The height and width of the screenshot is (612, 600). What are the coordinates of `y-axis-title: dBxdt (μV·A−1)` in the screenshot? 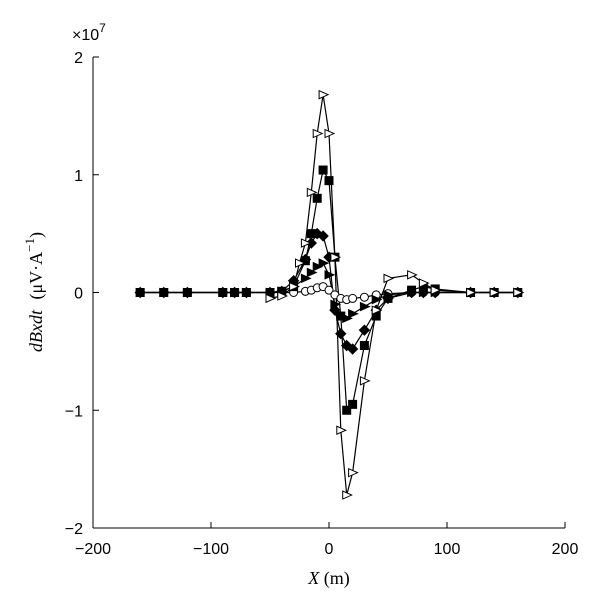 It's located at (34, 292).